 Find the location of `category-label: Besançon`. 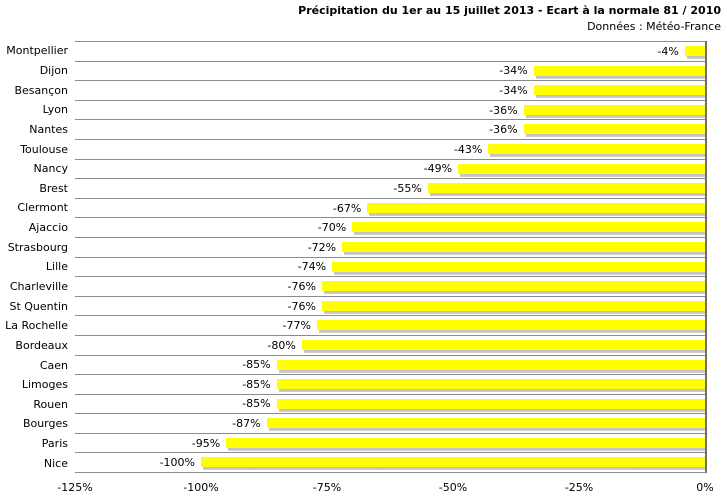

category-label: Besançon is located at coordinates (41, 90).